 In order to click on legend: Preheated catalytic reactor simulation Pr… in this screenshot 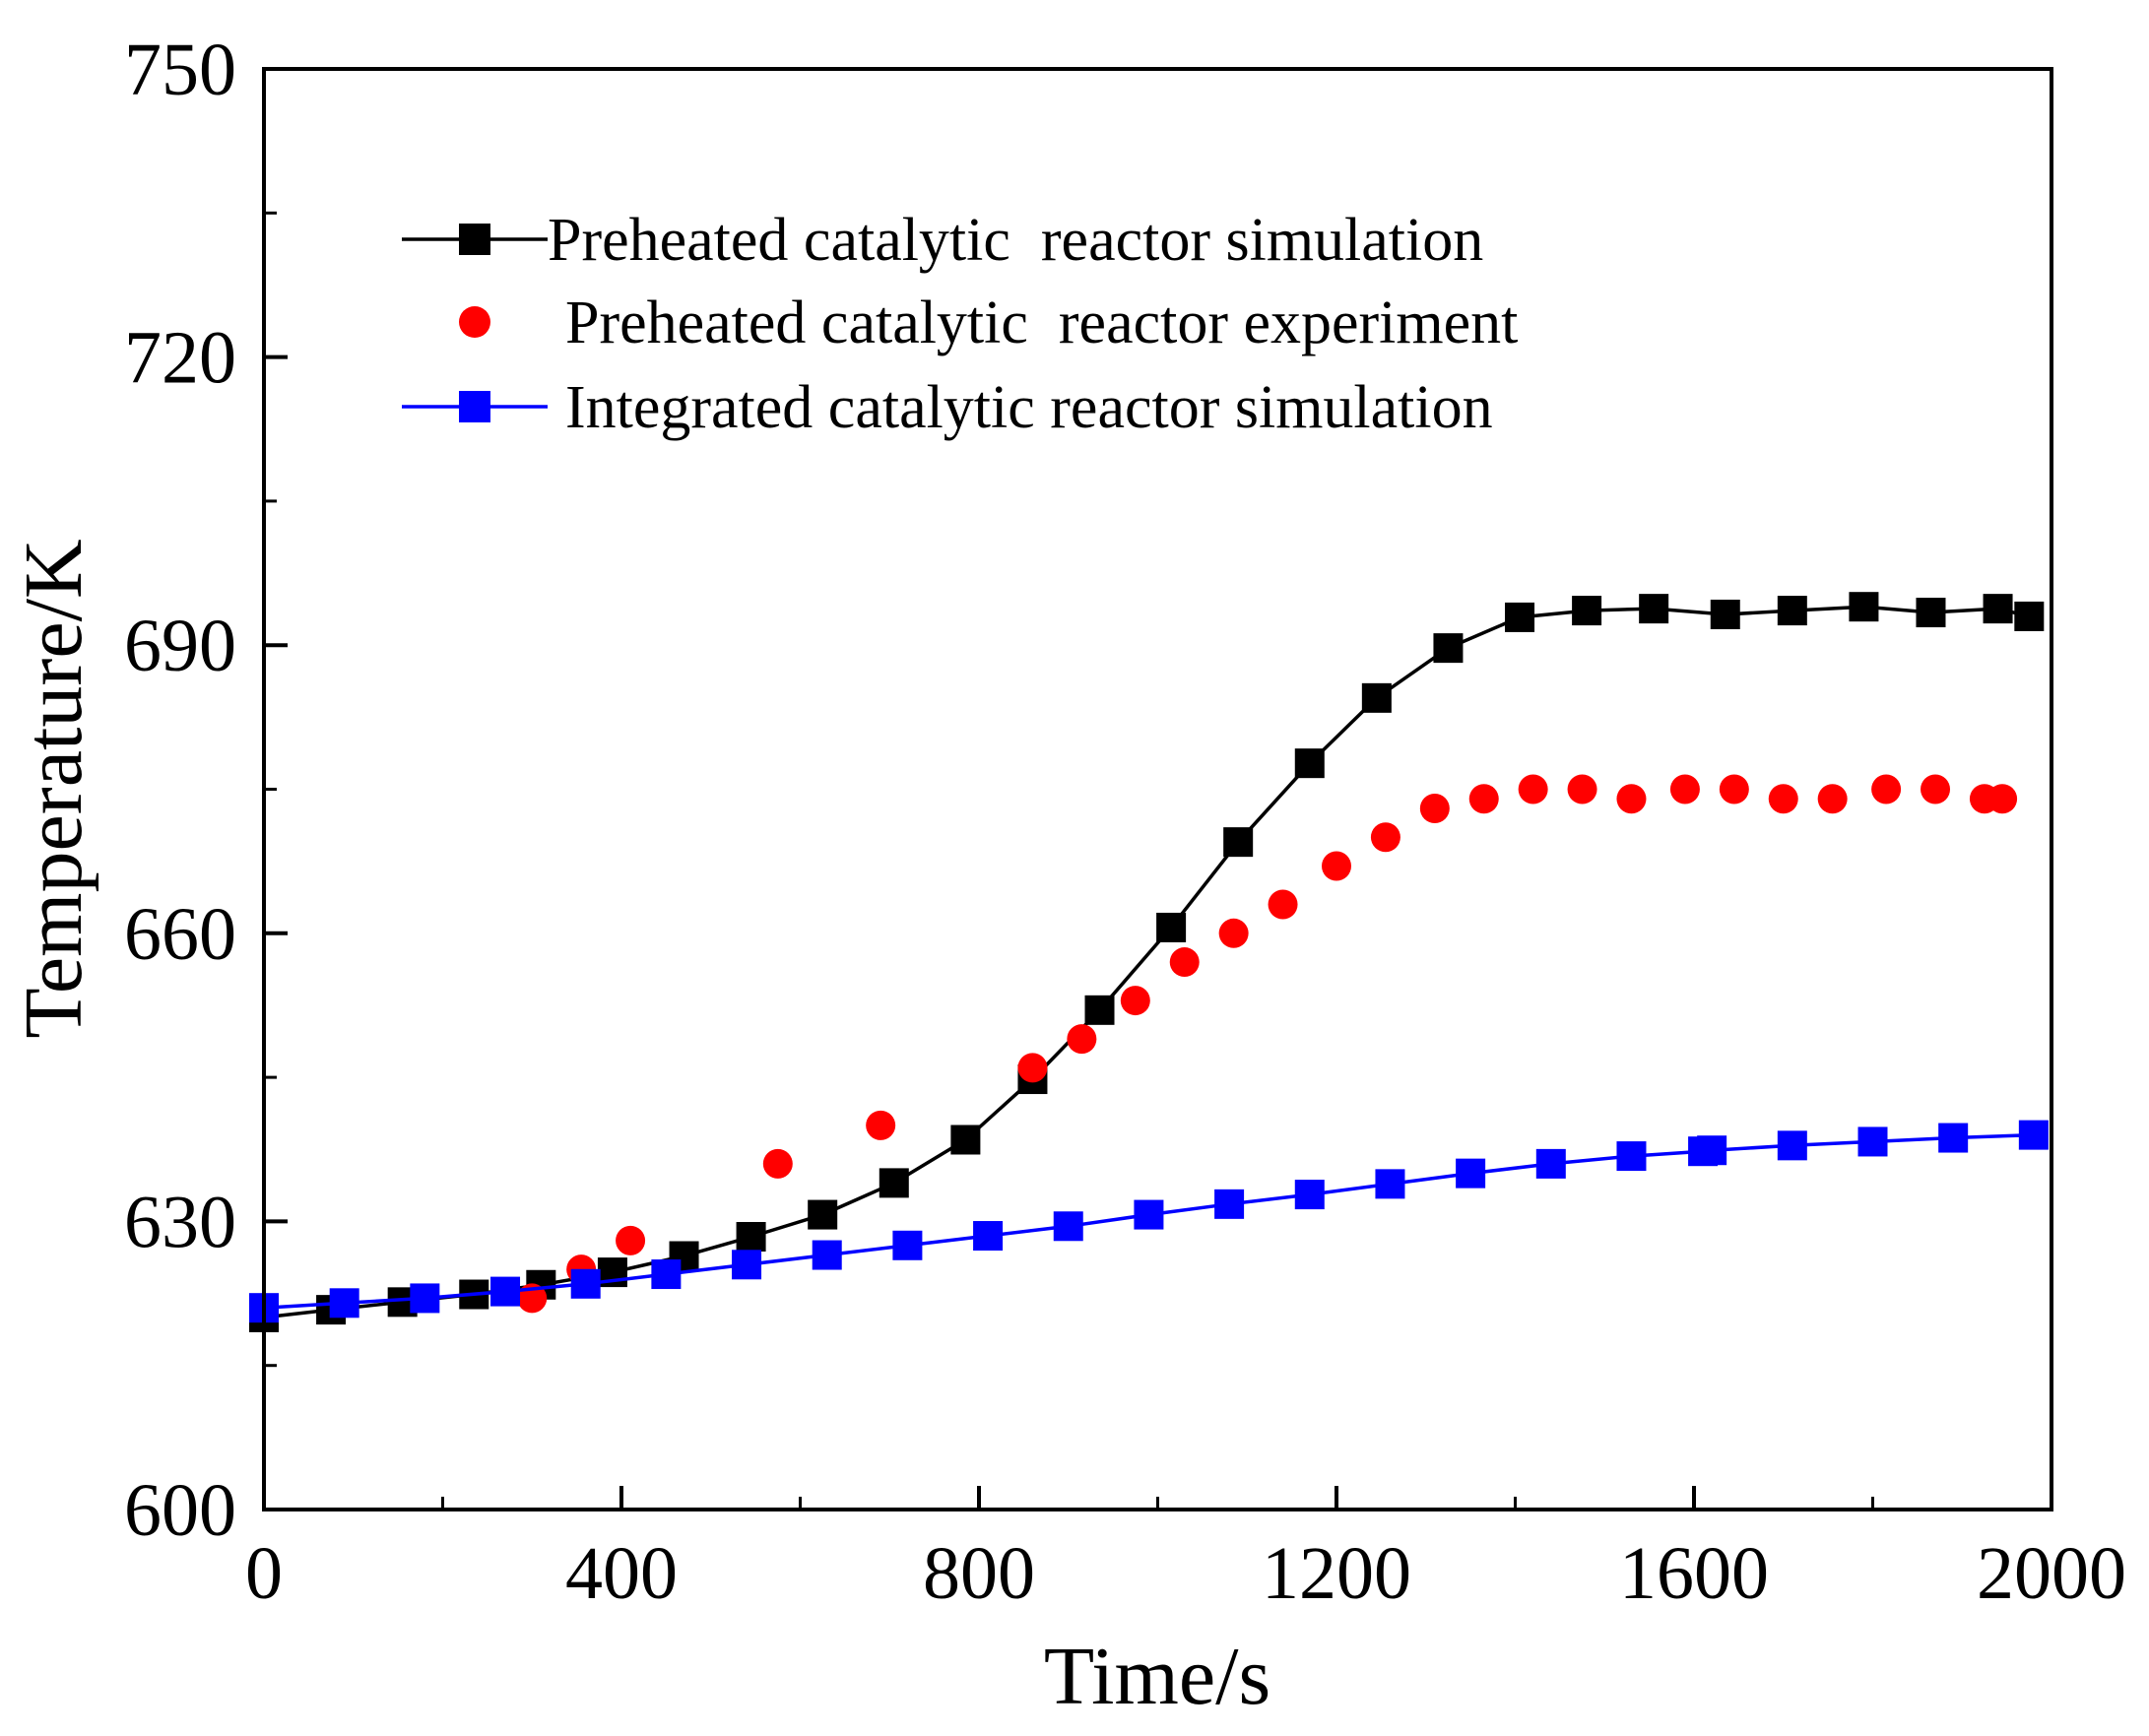, I will do `click(960, 324)`.